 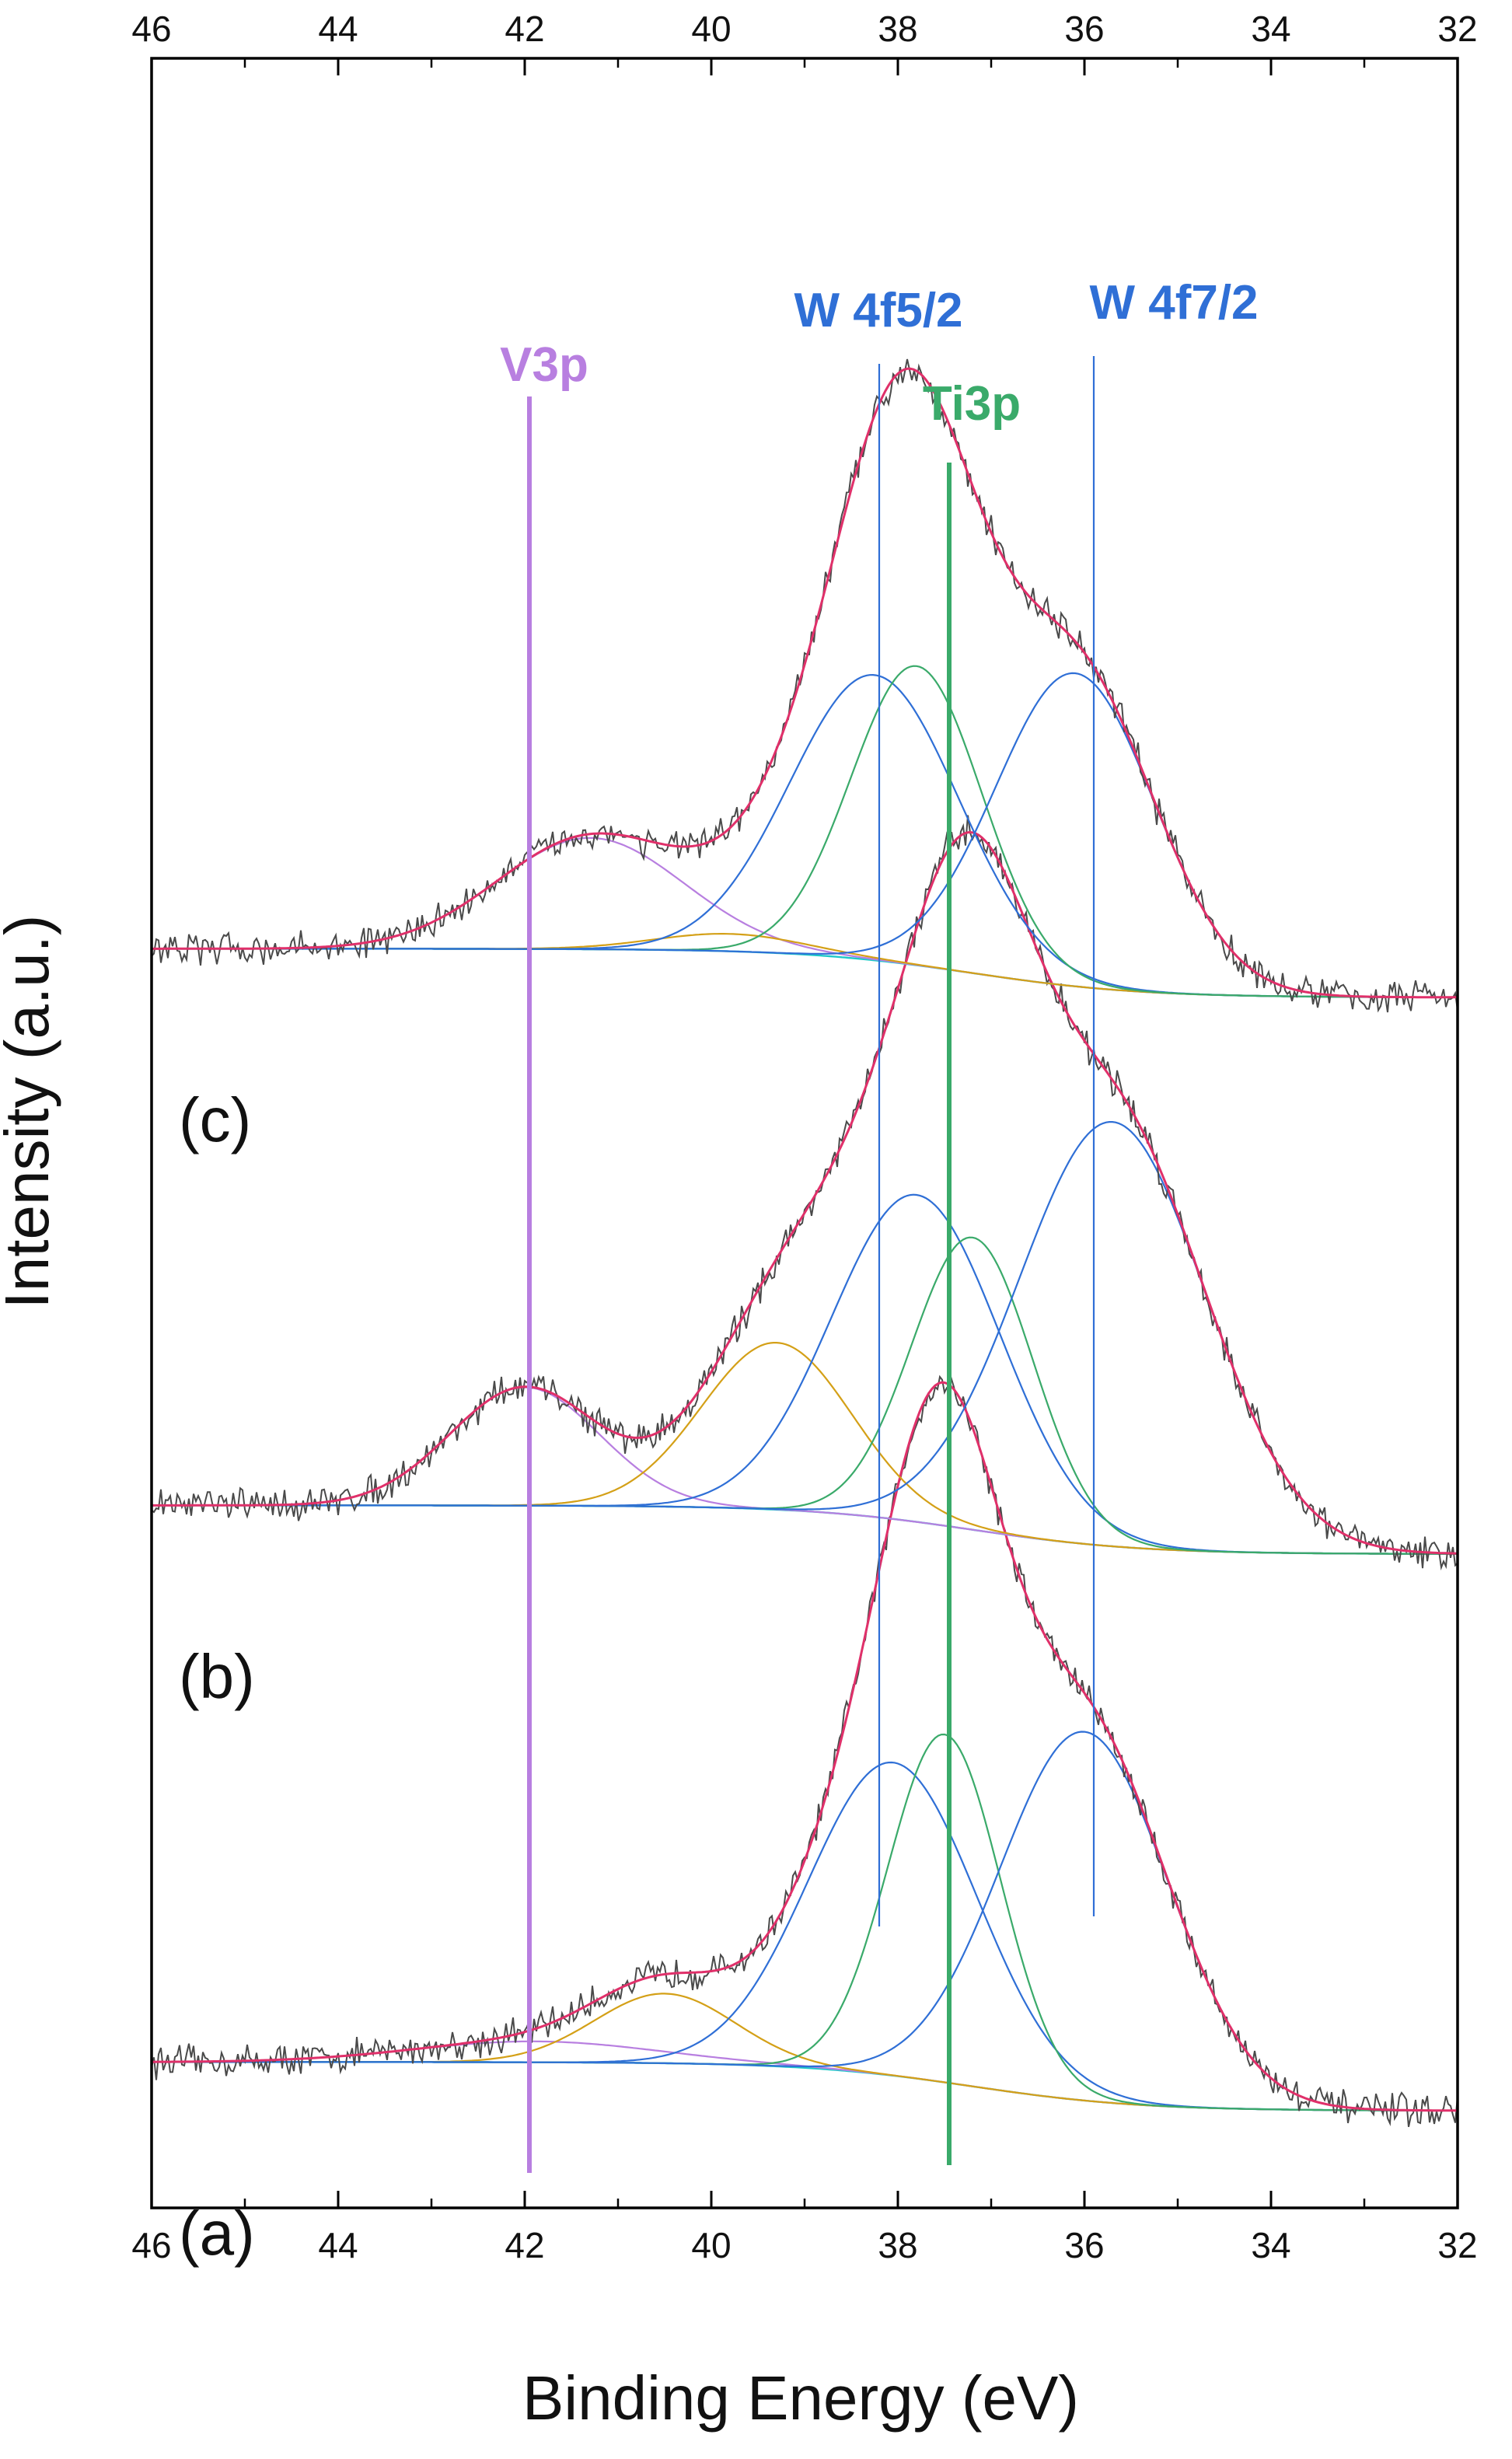 What do you see at coordinates (1457, 29) in the screenshot?
I see `x-tick-label-top: 32` at bounding box center [1457, 29].